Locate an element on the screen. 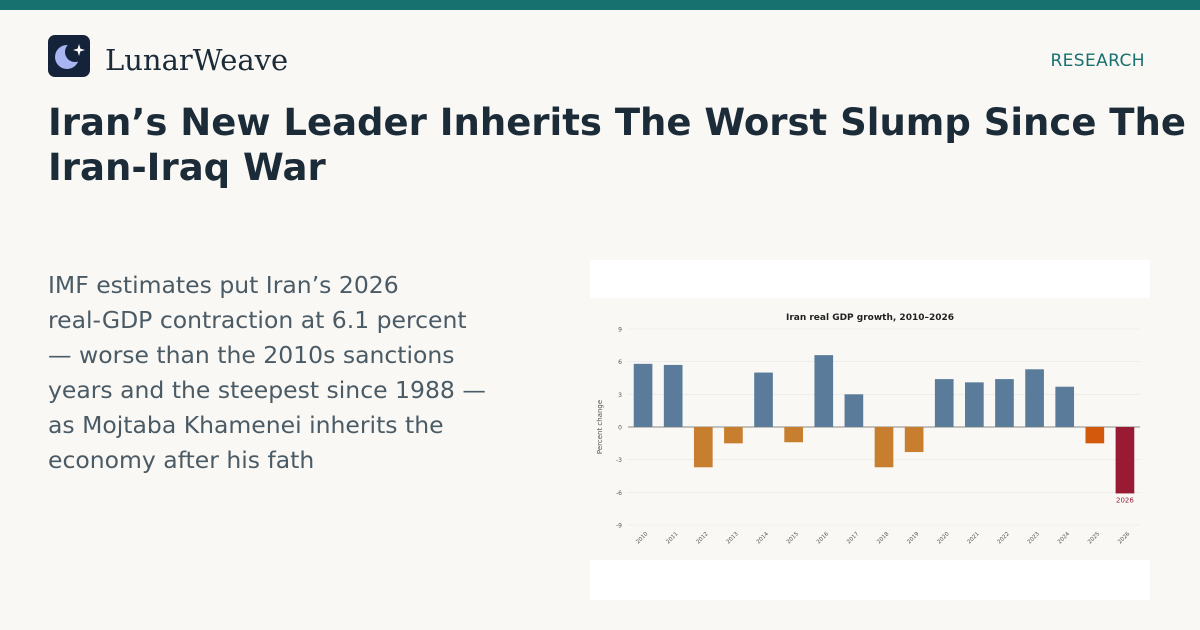 Image resolution: width=1200 pixels, height=630 pixels. bar-2016 is located at coordinates (824, 391).